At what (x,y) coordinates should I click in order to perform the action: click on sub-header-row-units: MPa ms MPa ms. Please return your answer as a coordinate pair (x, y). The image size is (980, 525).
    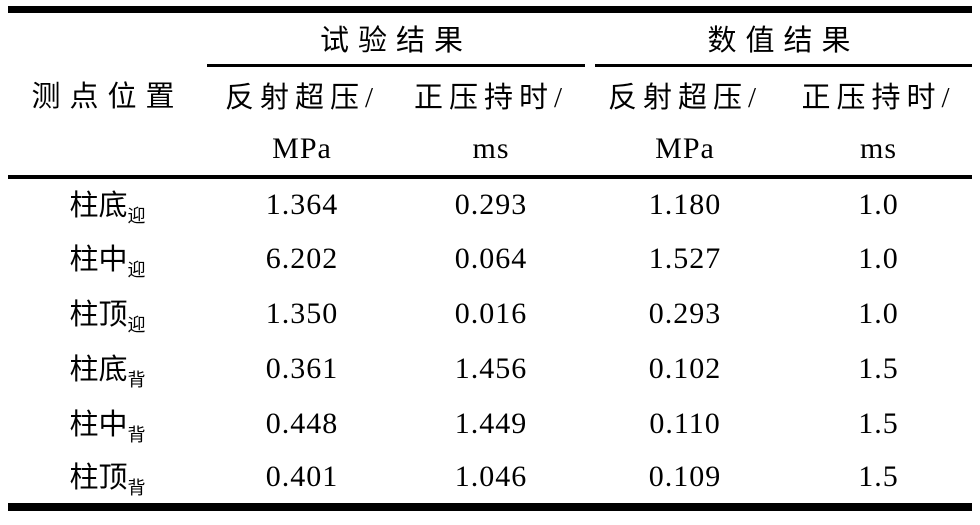
    Looking at the image, I should click on (490, 151).